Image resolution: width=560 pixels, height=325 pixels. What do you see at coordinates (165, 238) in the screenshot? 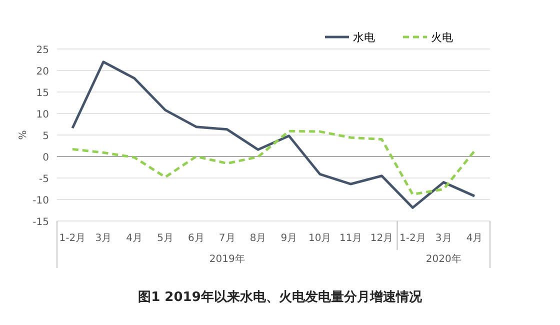
I see `x-tick-label: 5月` at bounding box center [165, 238].